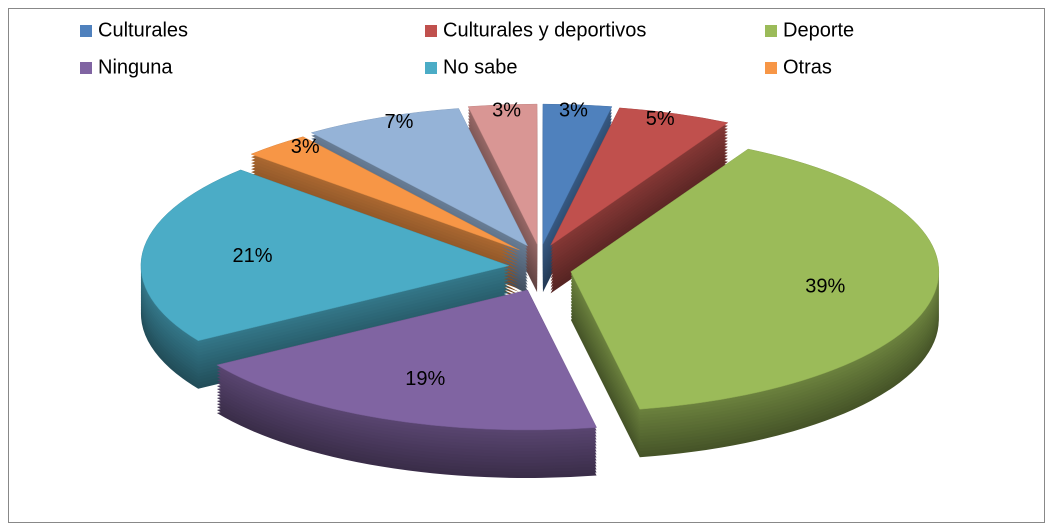  Describe the element at coordinates (544, 30) in the screenshot. I see `legend-label: Culturales y deportivos` at that location.